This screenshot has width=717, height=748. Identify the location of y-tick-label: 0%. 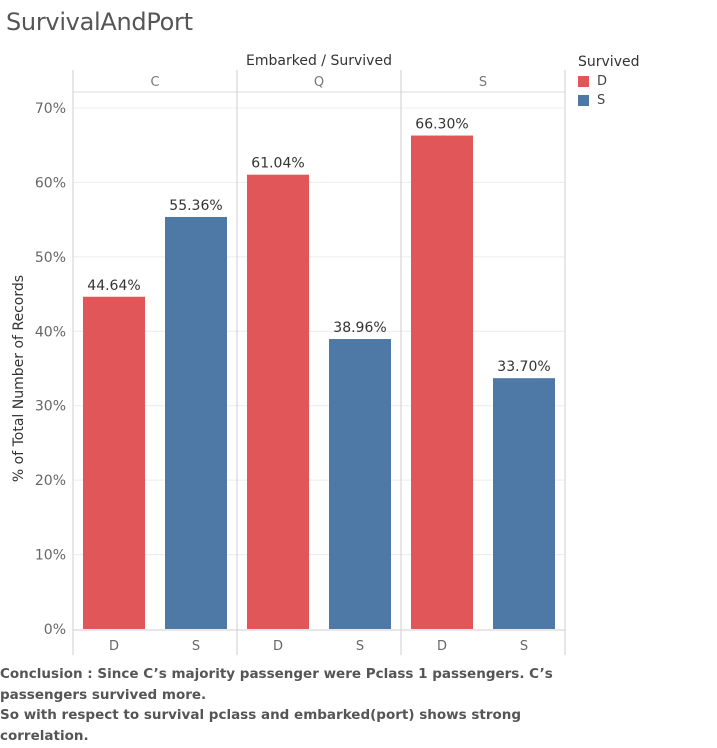
(55, 630).